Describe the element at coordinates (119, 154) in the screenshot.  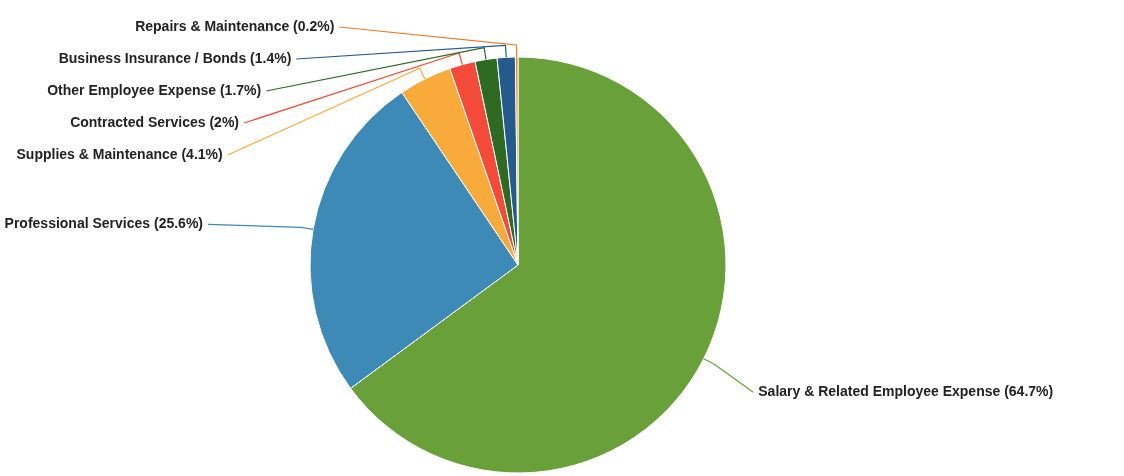
I see `slice-label: Supplies & Maintenance (4.1%)` at that location.